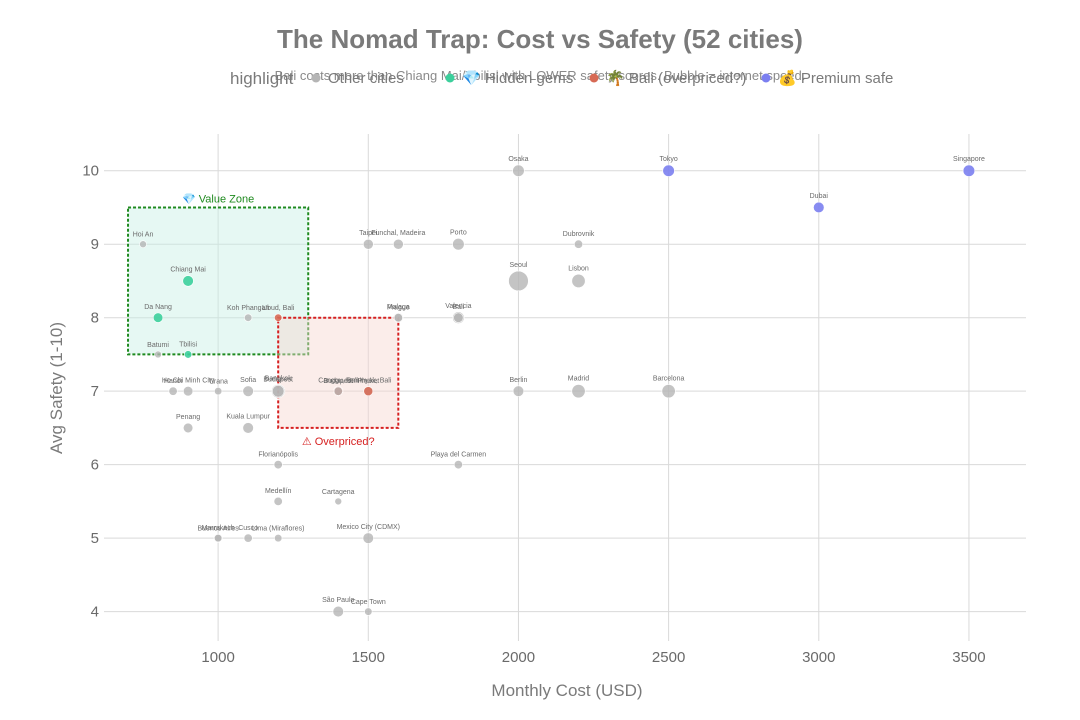 This screenshot has width=1080, height=720. I want to click on y-tick-label: 4, so click(95, 612).